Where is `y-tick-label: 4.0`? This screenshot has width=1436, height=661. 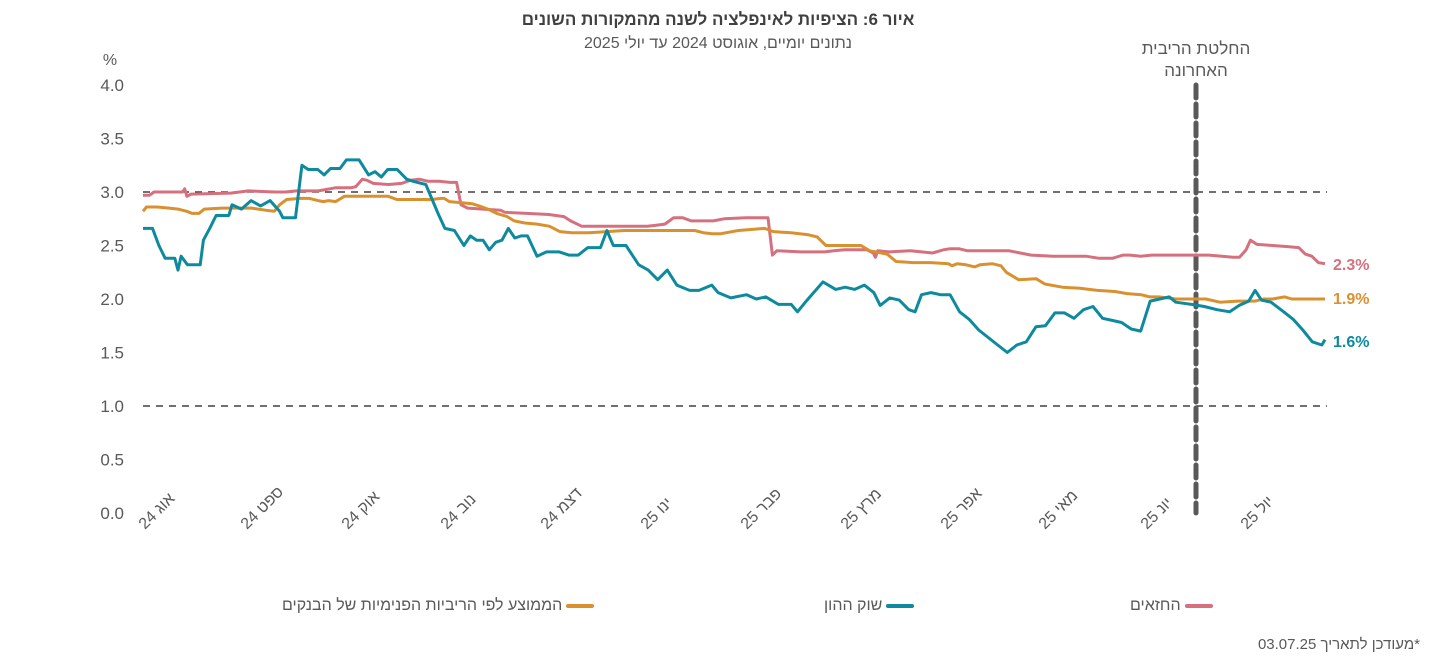 y-tick-label: 4.0 is located at coordinates (112, 85).